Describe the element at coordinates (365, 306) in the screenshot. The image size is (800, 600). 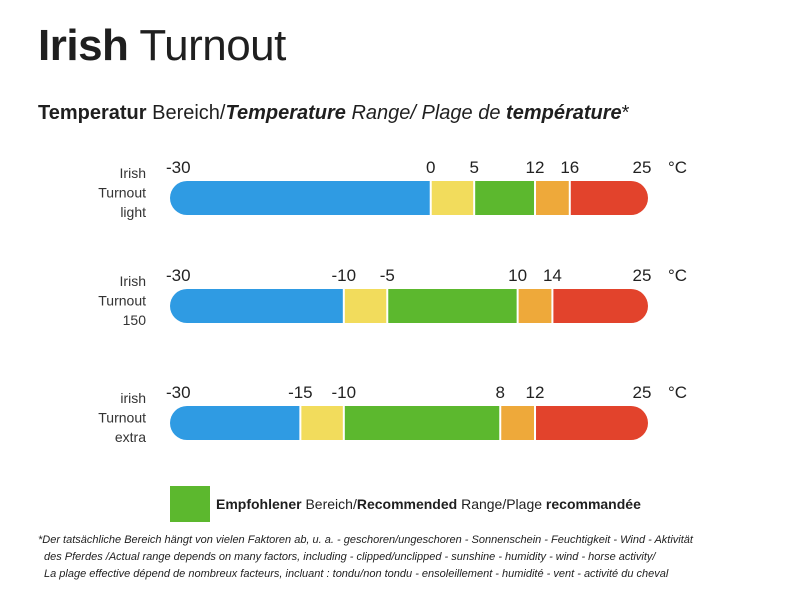
I see `bar-1-segment-yellow` at that location.